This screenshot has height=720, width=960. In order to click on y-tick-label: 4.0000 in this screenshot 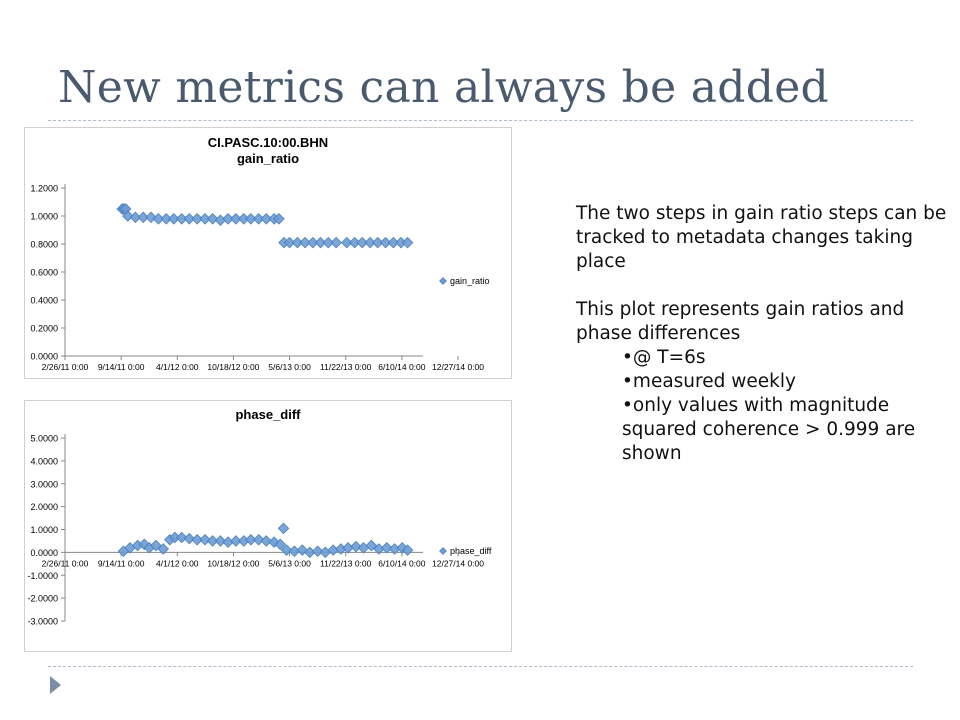, I will do `click(44, 461)`.